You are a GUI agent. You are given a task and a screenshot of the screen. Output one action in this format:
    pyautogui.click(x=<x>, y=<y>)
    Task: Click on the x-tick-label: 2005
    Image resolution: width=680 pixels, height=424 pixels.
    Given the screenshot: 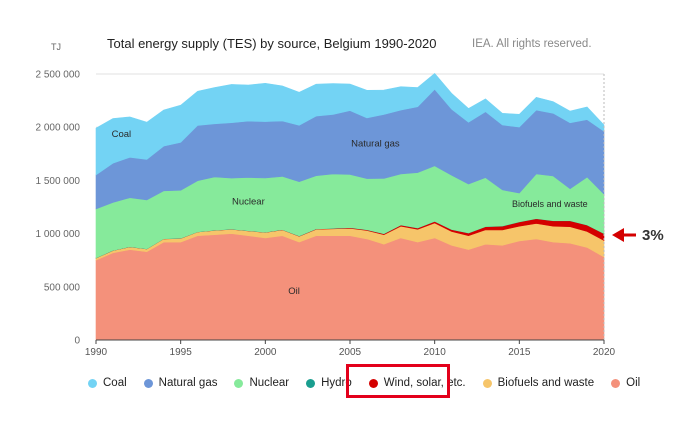 What is the action you would take?
    pyautogui.click(x=350, y=352)
    